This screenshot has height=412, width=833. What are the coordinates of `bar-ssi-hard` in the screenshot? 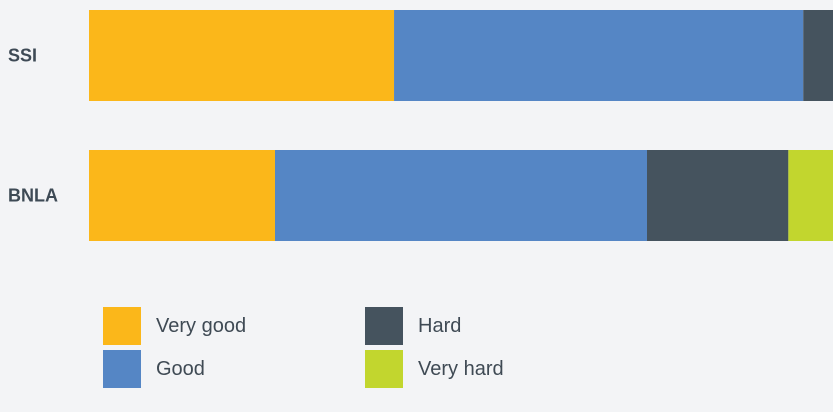 It's located at (818, 55).